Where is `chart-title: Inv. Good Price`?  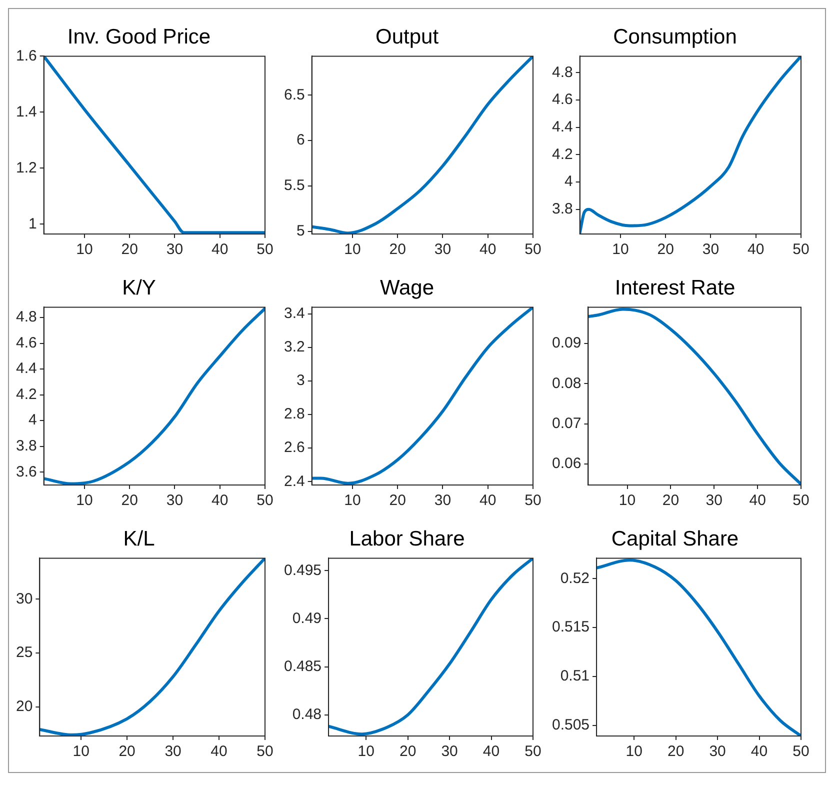 chart-title: Inv. Good Price is located at coordinates (139, 36).